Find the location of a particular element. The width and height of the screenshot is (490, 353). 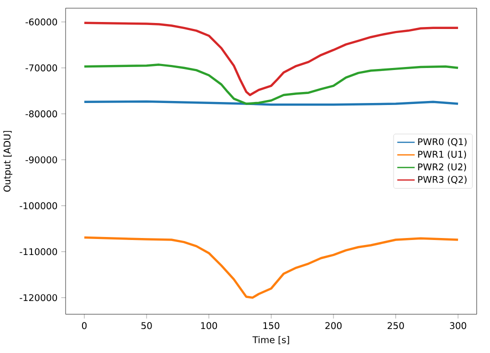

y-tick-label: -120000 is located at coordinates (39, 298).